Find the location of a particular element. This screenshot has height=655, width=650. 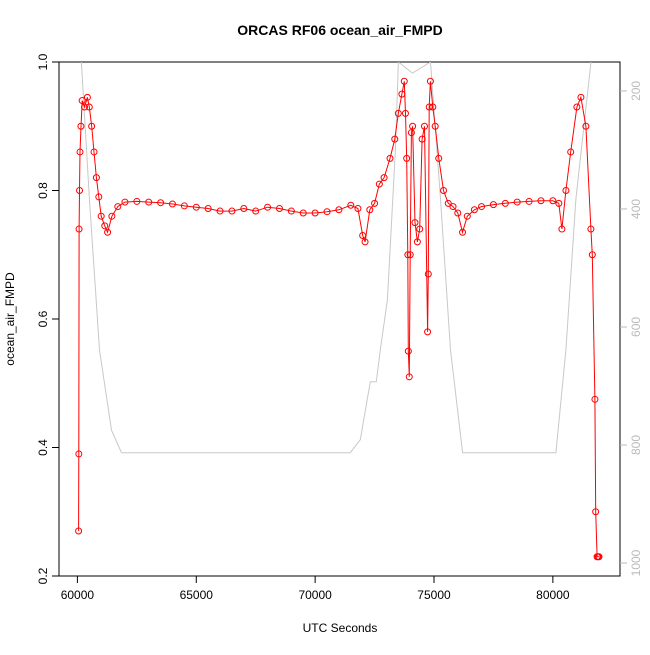

x-tick-label: 75000 is located at coordinates (434, 595).